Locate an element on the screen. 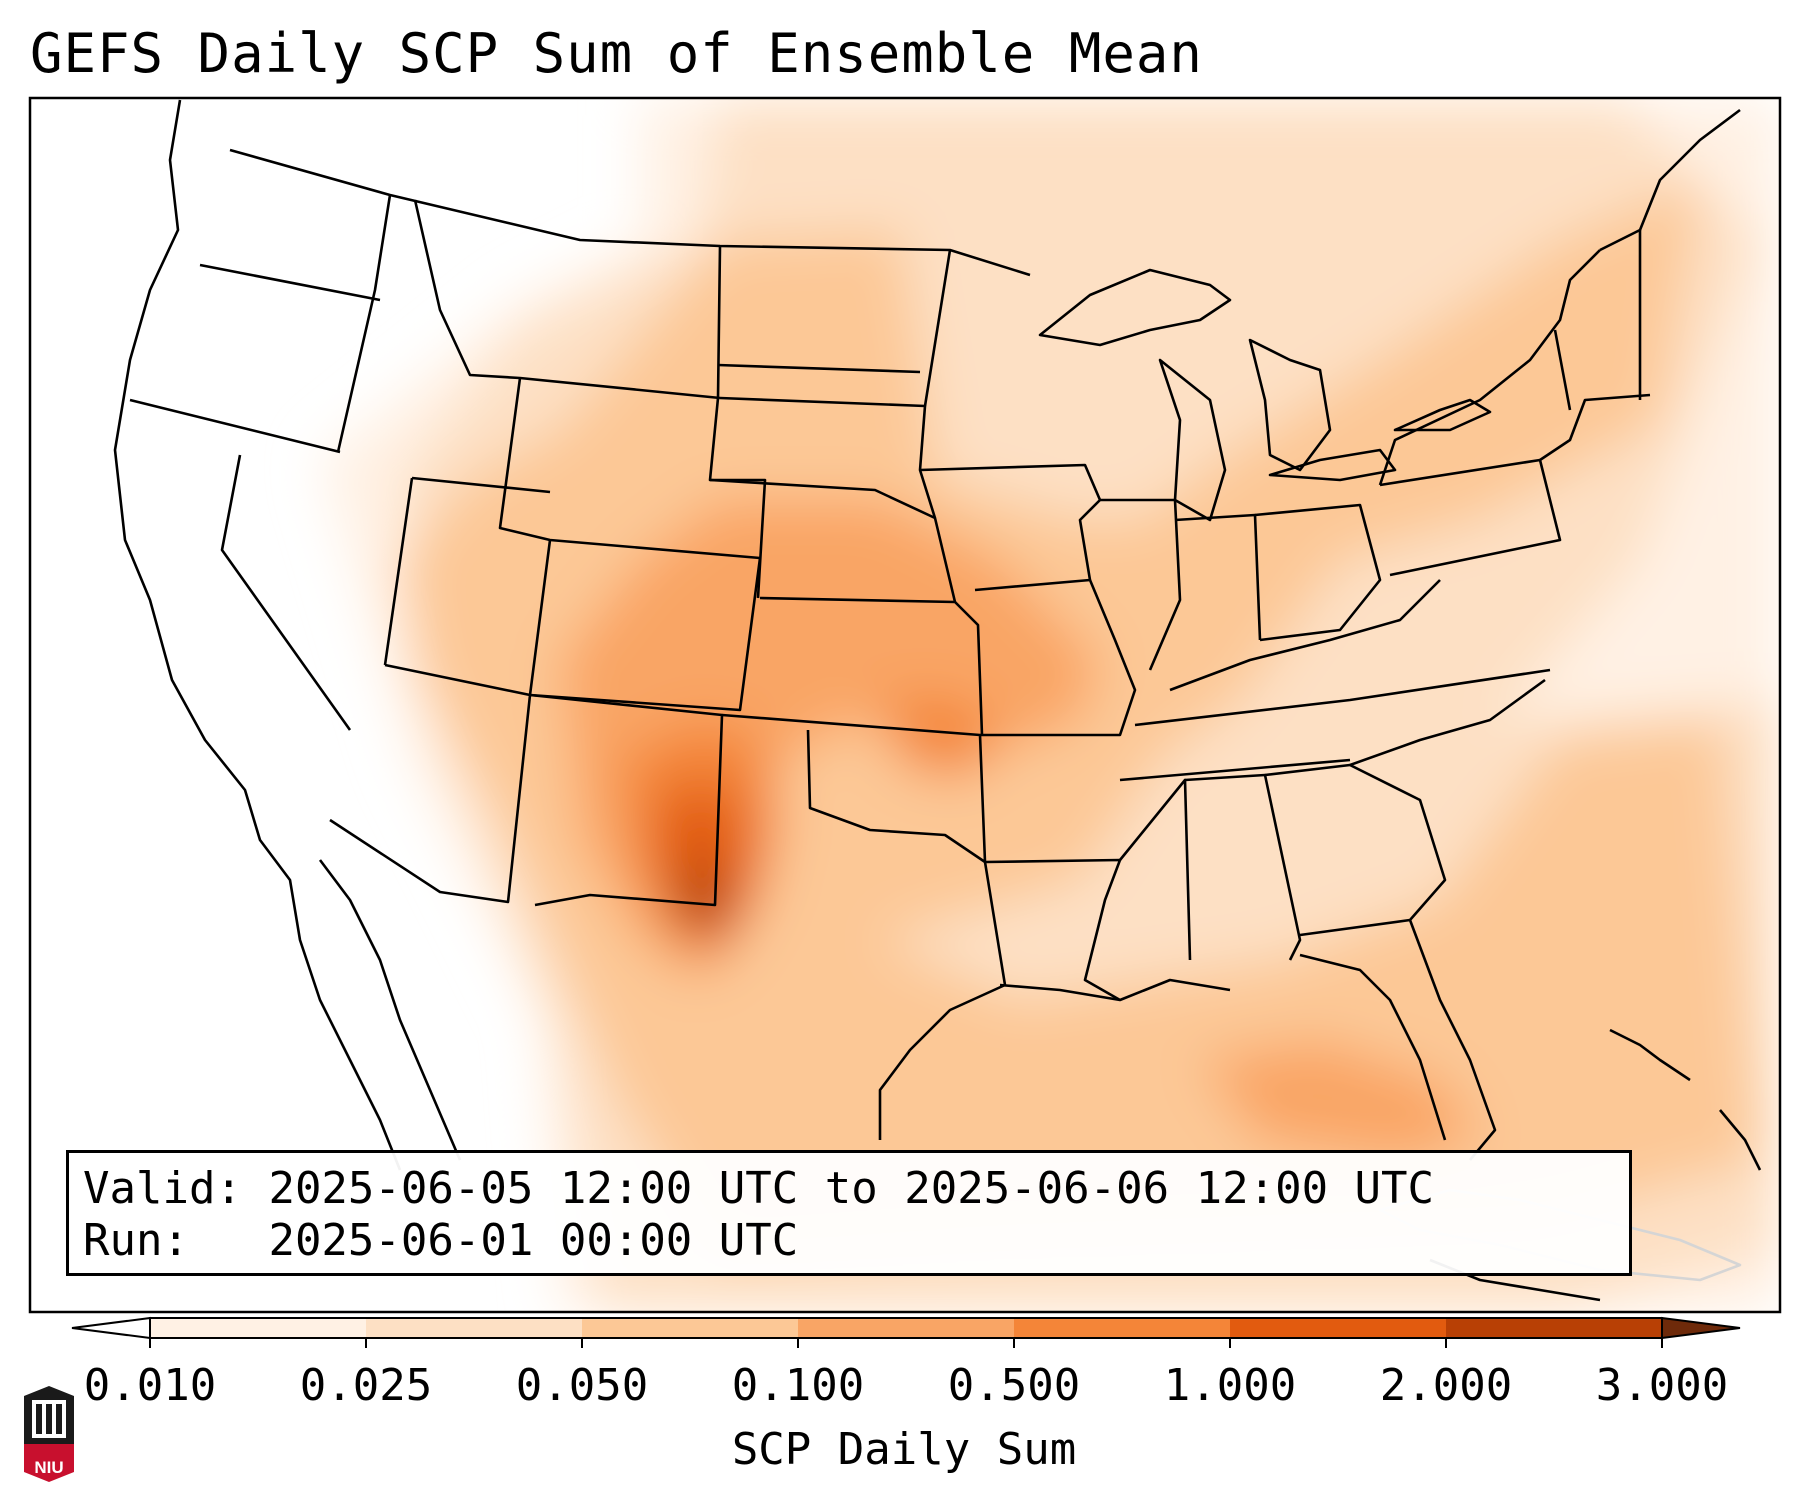 The height and width of the screenshot is (1500, 1803). run-label: Run: is located at coordinates (136, 1240).